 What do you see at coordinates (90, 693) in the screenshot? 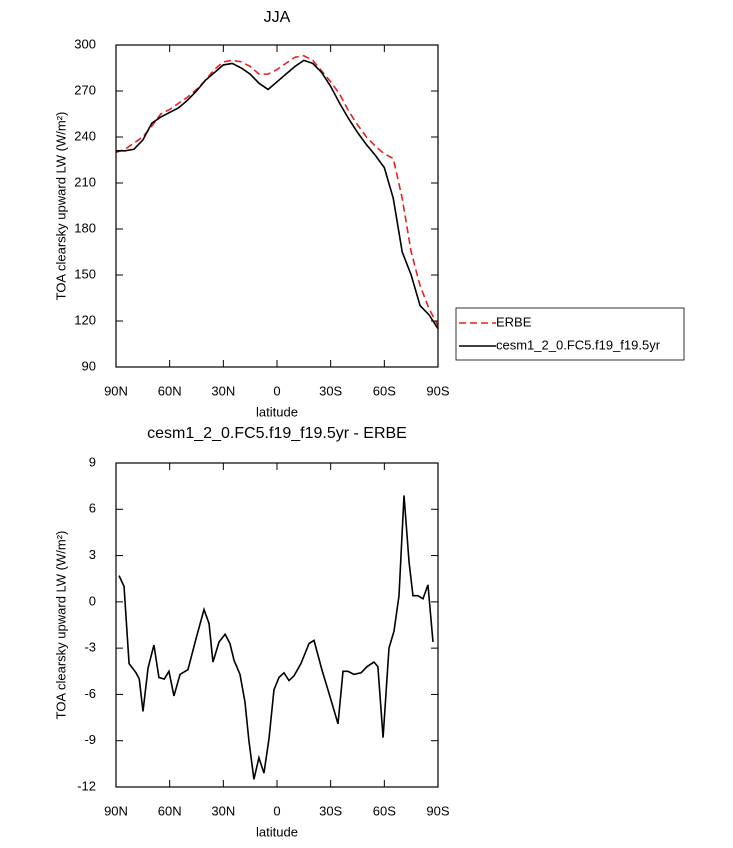
I see `y-tick-label: -6` at bounding box center [90, 693].